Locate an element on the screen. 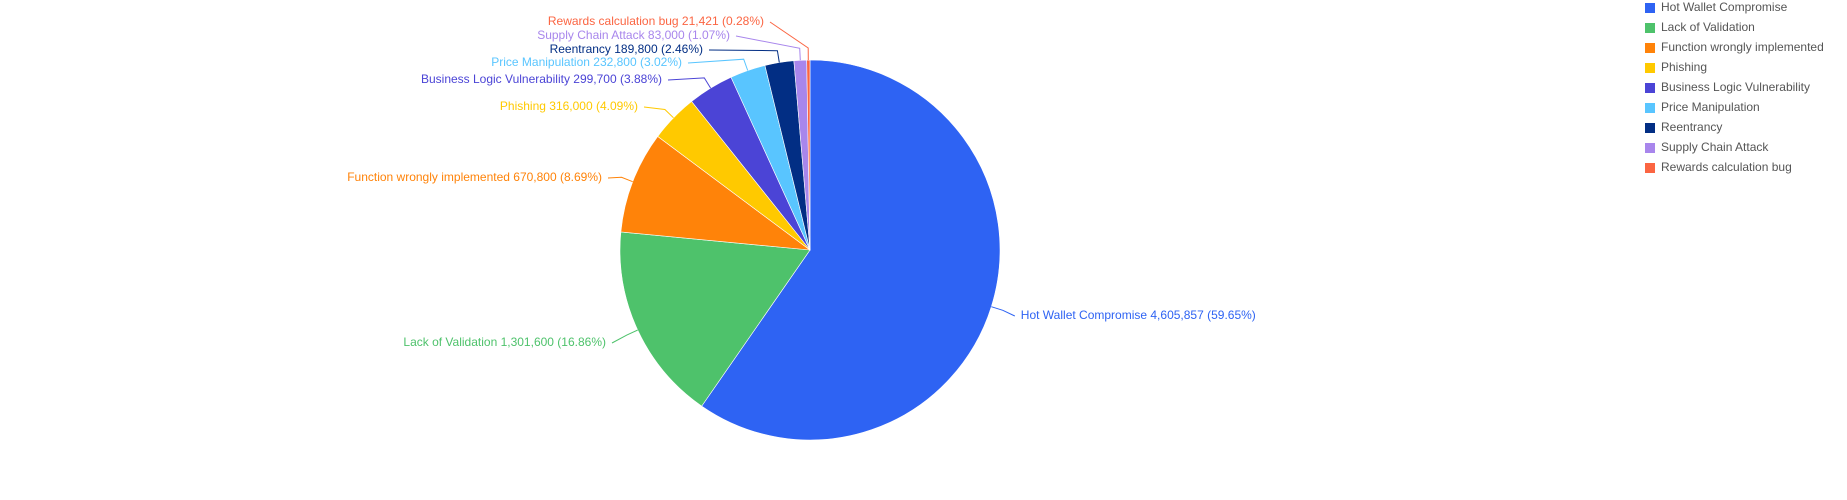 The width and height of the screenshot is (1847, 500). legend-item-lack-of-validation: Lack of Validation is located at coordinates (1700, 27).